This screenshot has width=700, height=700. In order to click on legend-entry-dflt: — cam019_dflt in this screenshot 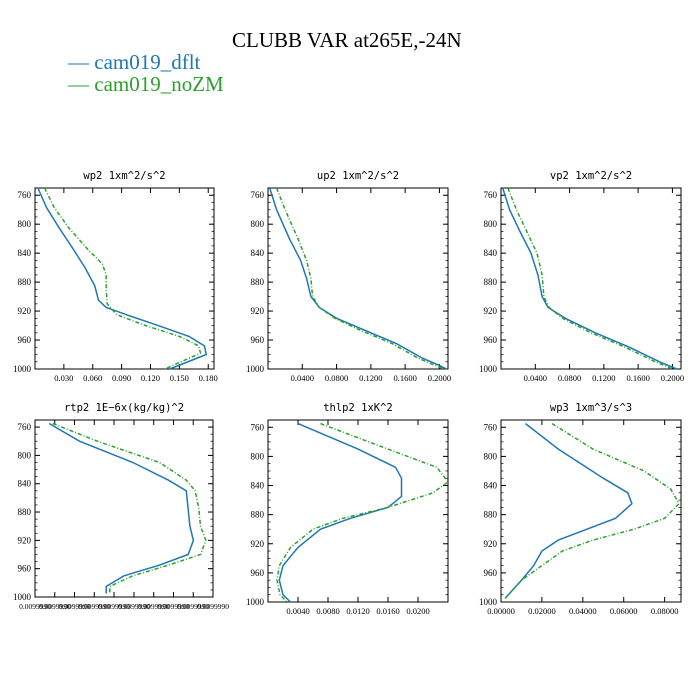, I will do `click(134, 62)`.